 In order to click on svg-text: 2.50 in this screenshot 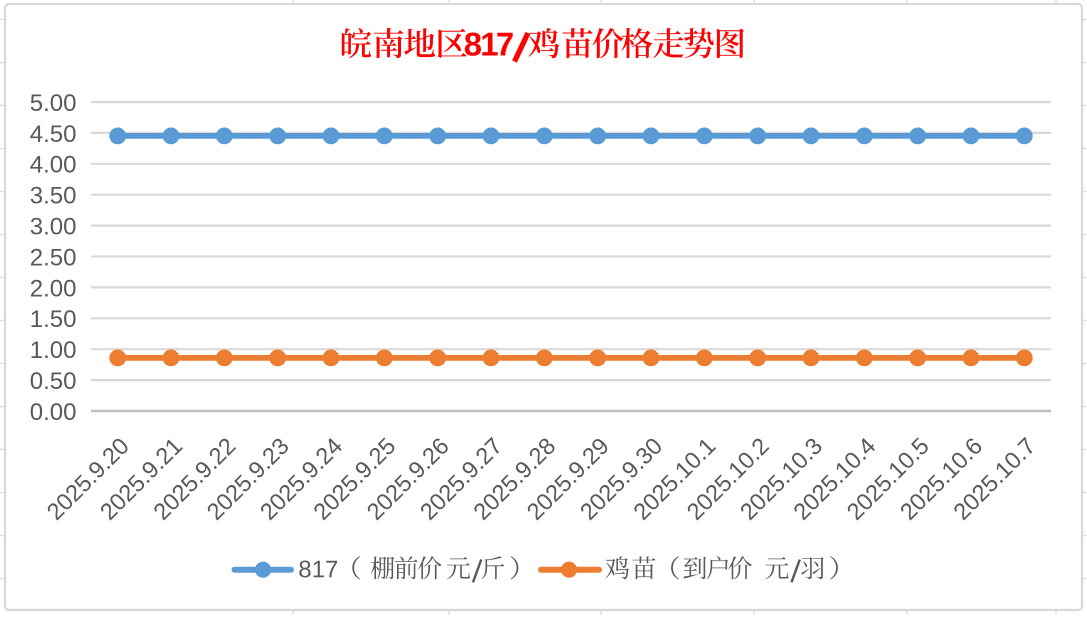, I will do `click(53, 257)`.